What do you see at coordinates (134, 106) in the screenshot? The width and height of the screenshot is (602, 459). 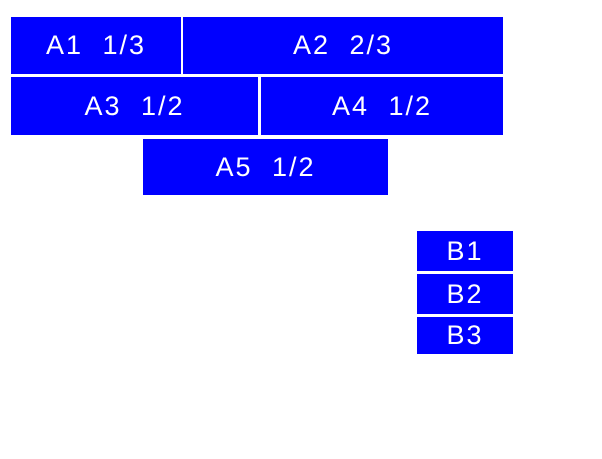 I see `block-a3: A3 1/2` at bounding box center [134, 106].